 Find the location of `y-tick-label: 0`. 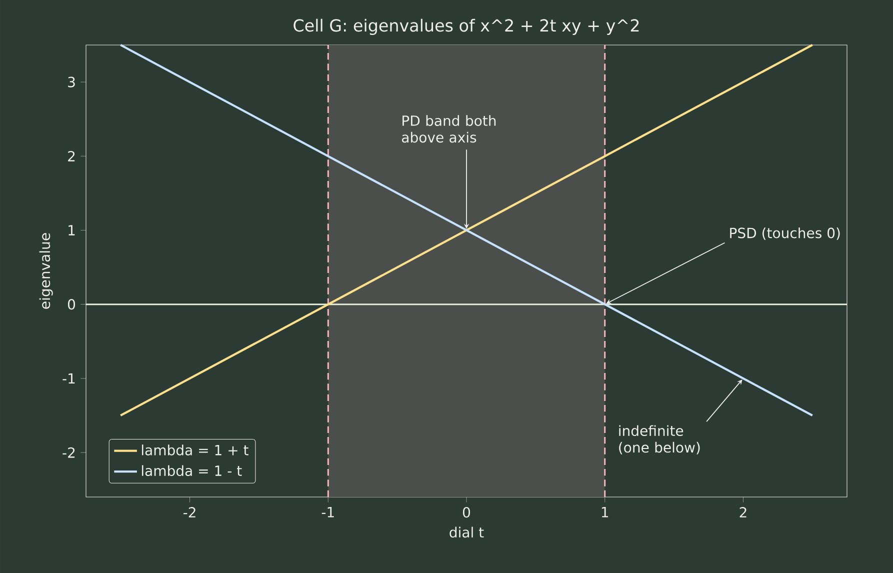

y-tick-label: 0 is located at coordinates (72, 304).